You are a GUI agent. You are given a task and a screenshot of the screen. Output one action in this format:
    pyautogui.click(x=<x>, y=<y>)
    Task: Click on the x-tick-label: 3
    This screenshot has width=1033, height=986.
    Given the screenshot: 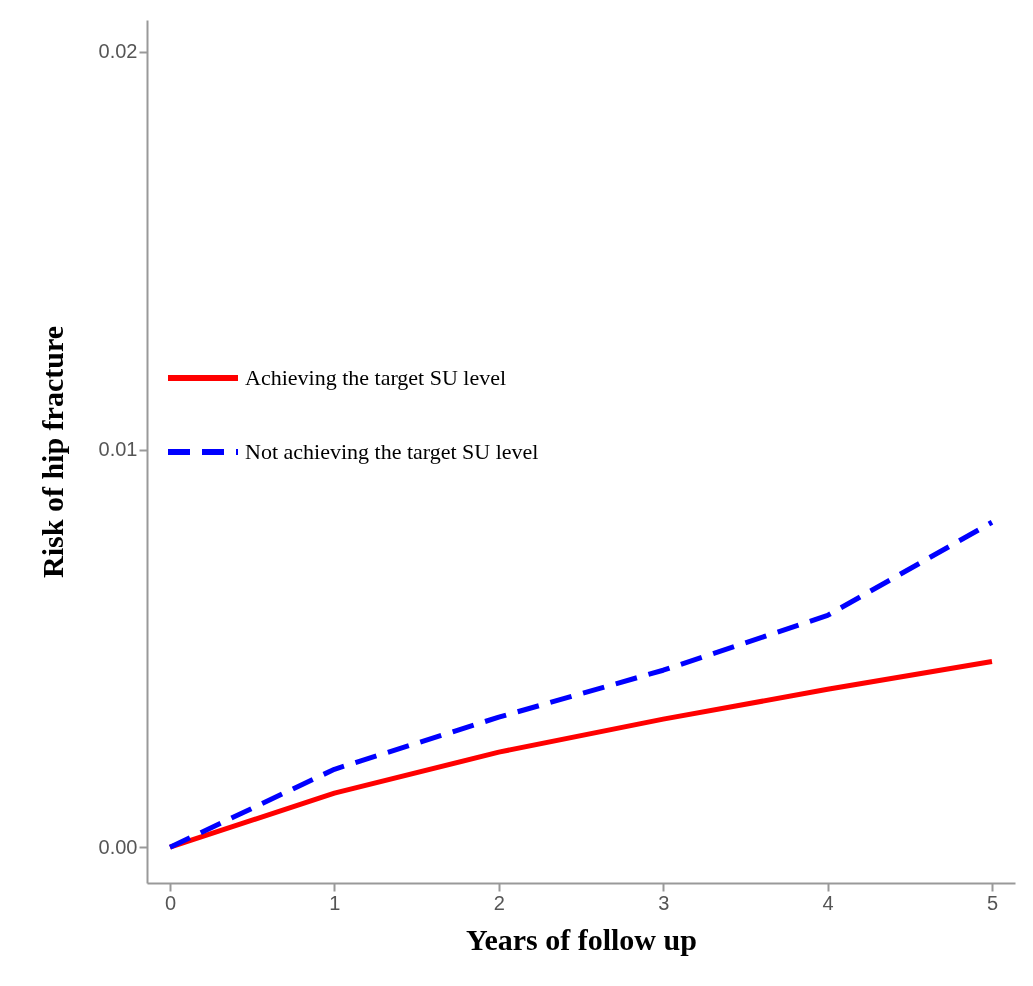 What is the action you would take?
    pyautogui.click(x=664, y=902)
    